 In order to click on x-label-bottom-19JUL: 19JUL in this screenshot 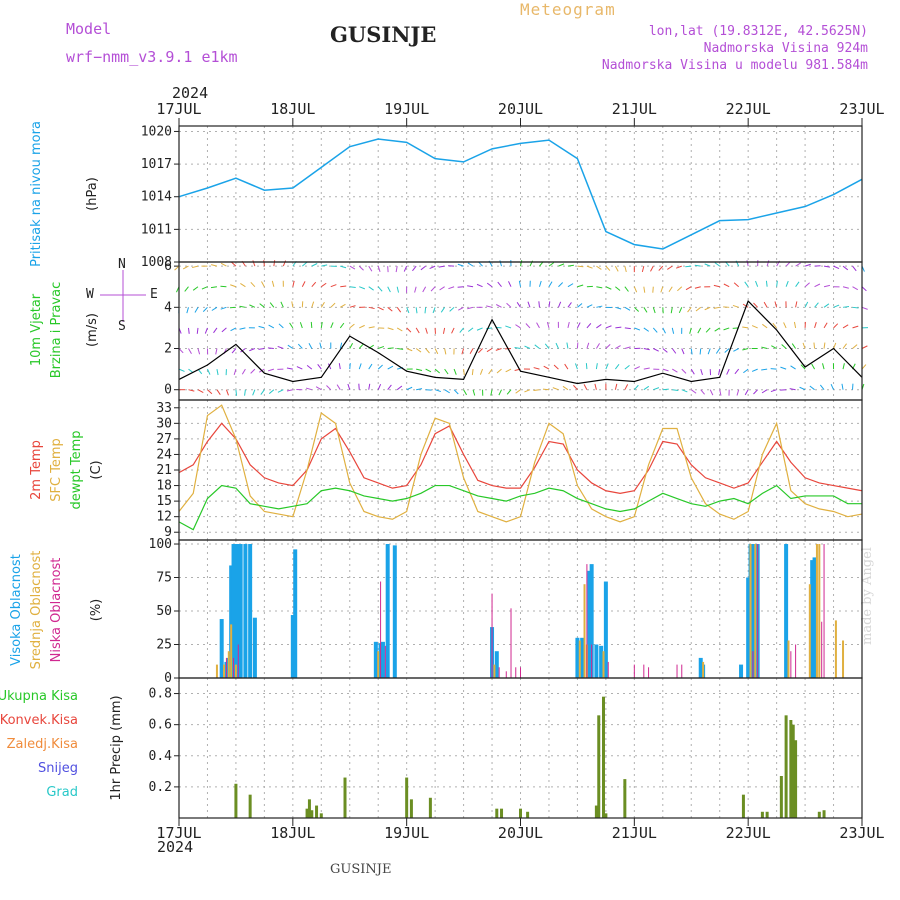, I will do `click(406, 833)`.